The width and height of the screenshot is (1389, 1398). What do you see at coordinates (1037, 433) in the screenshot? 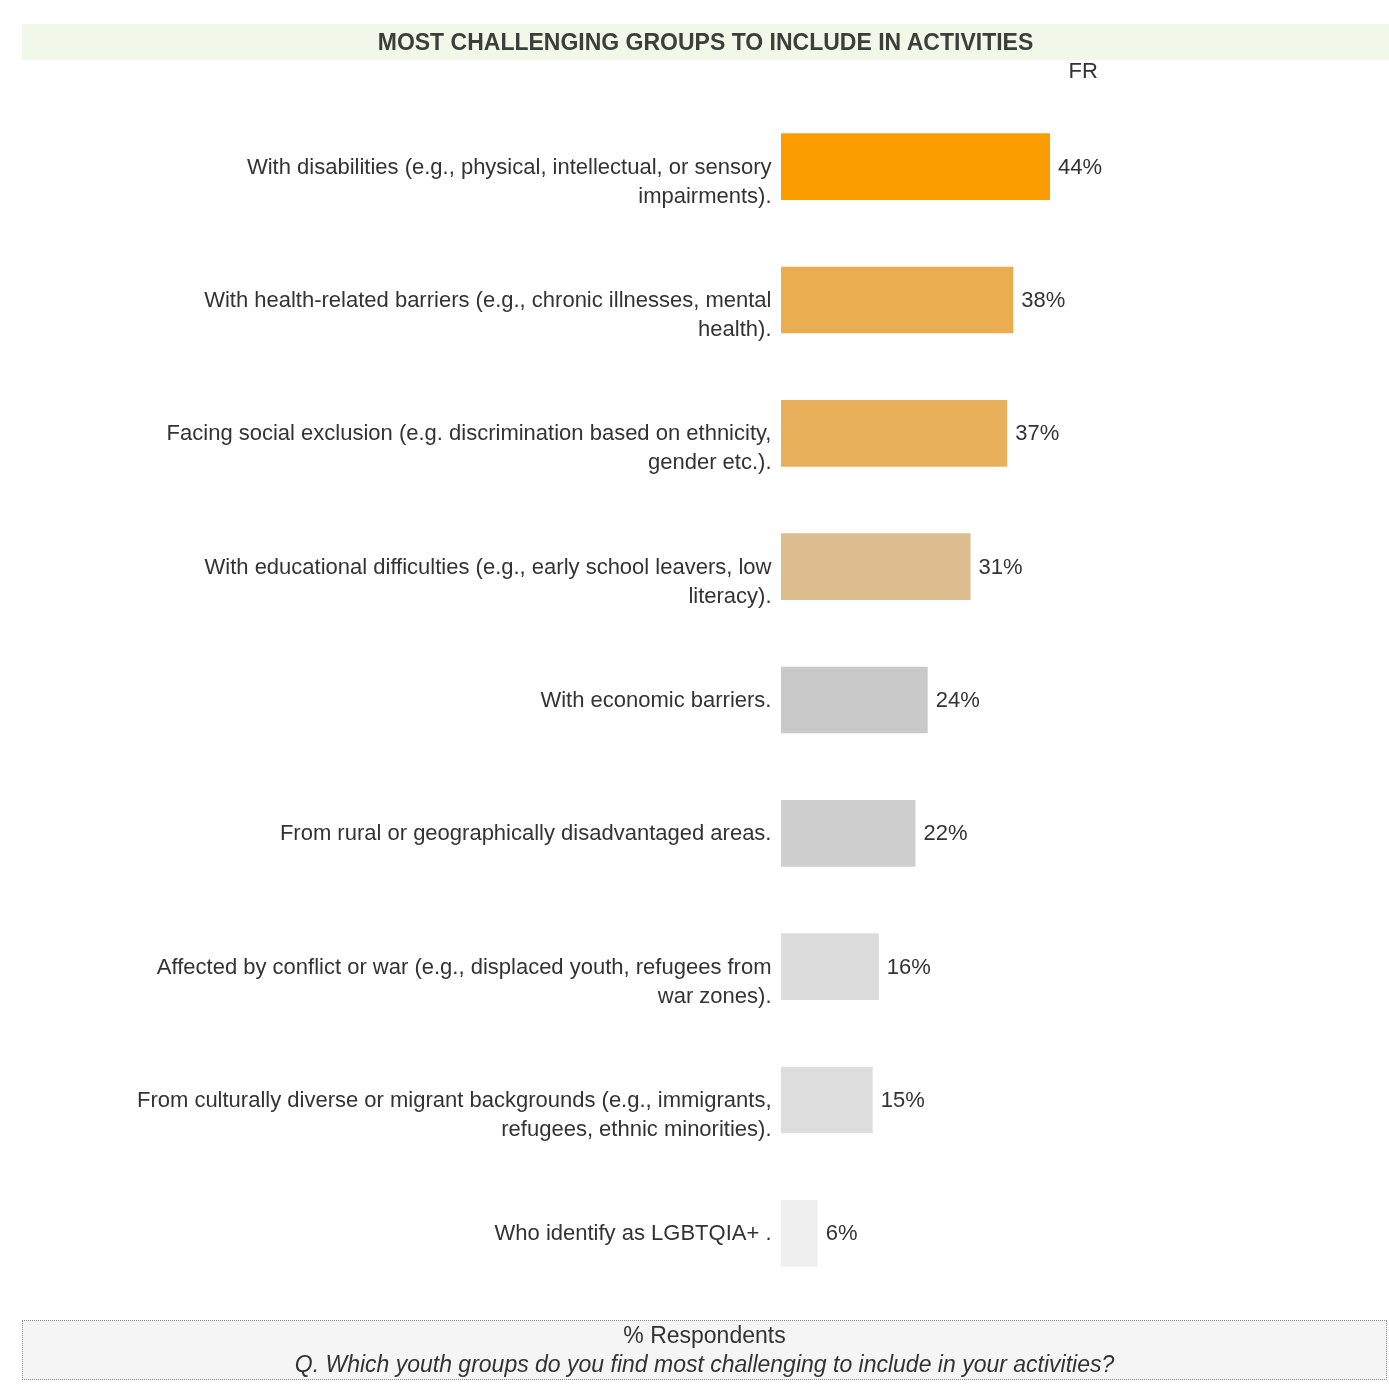
I see `data-label: 37%` at bounding box center [1037, 433].